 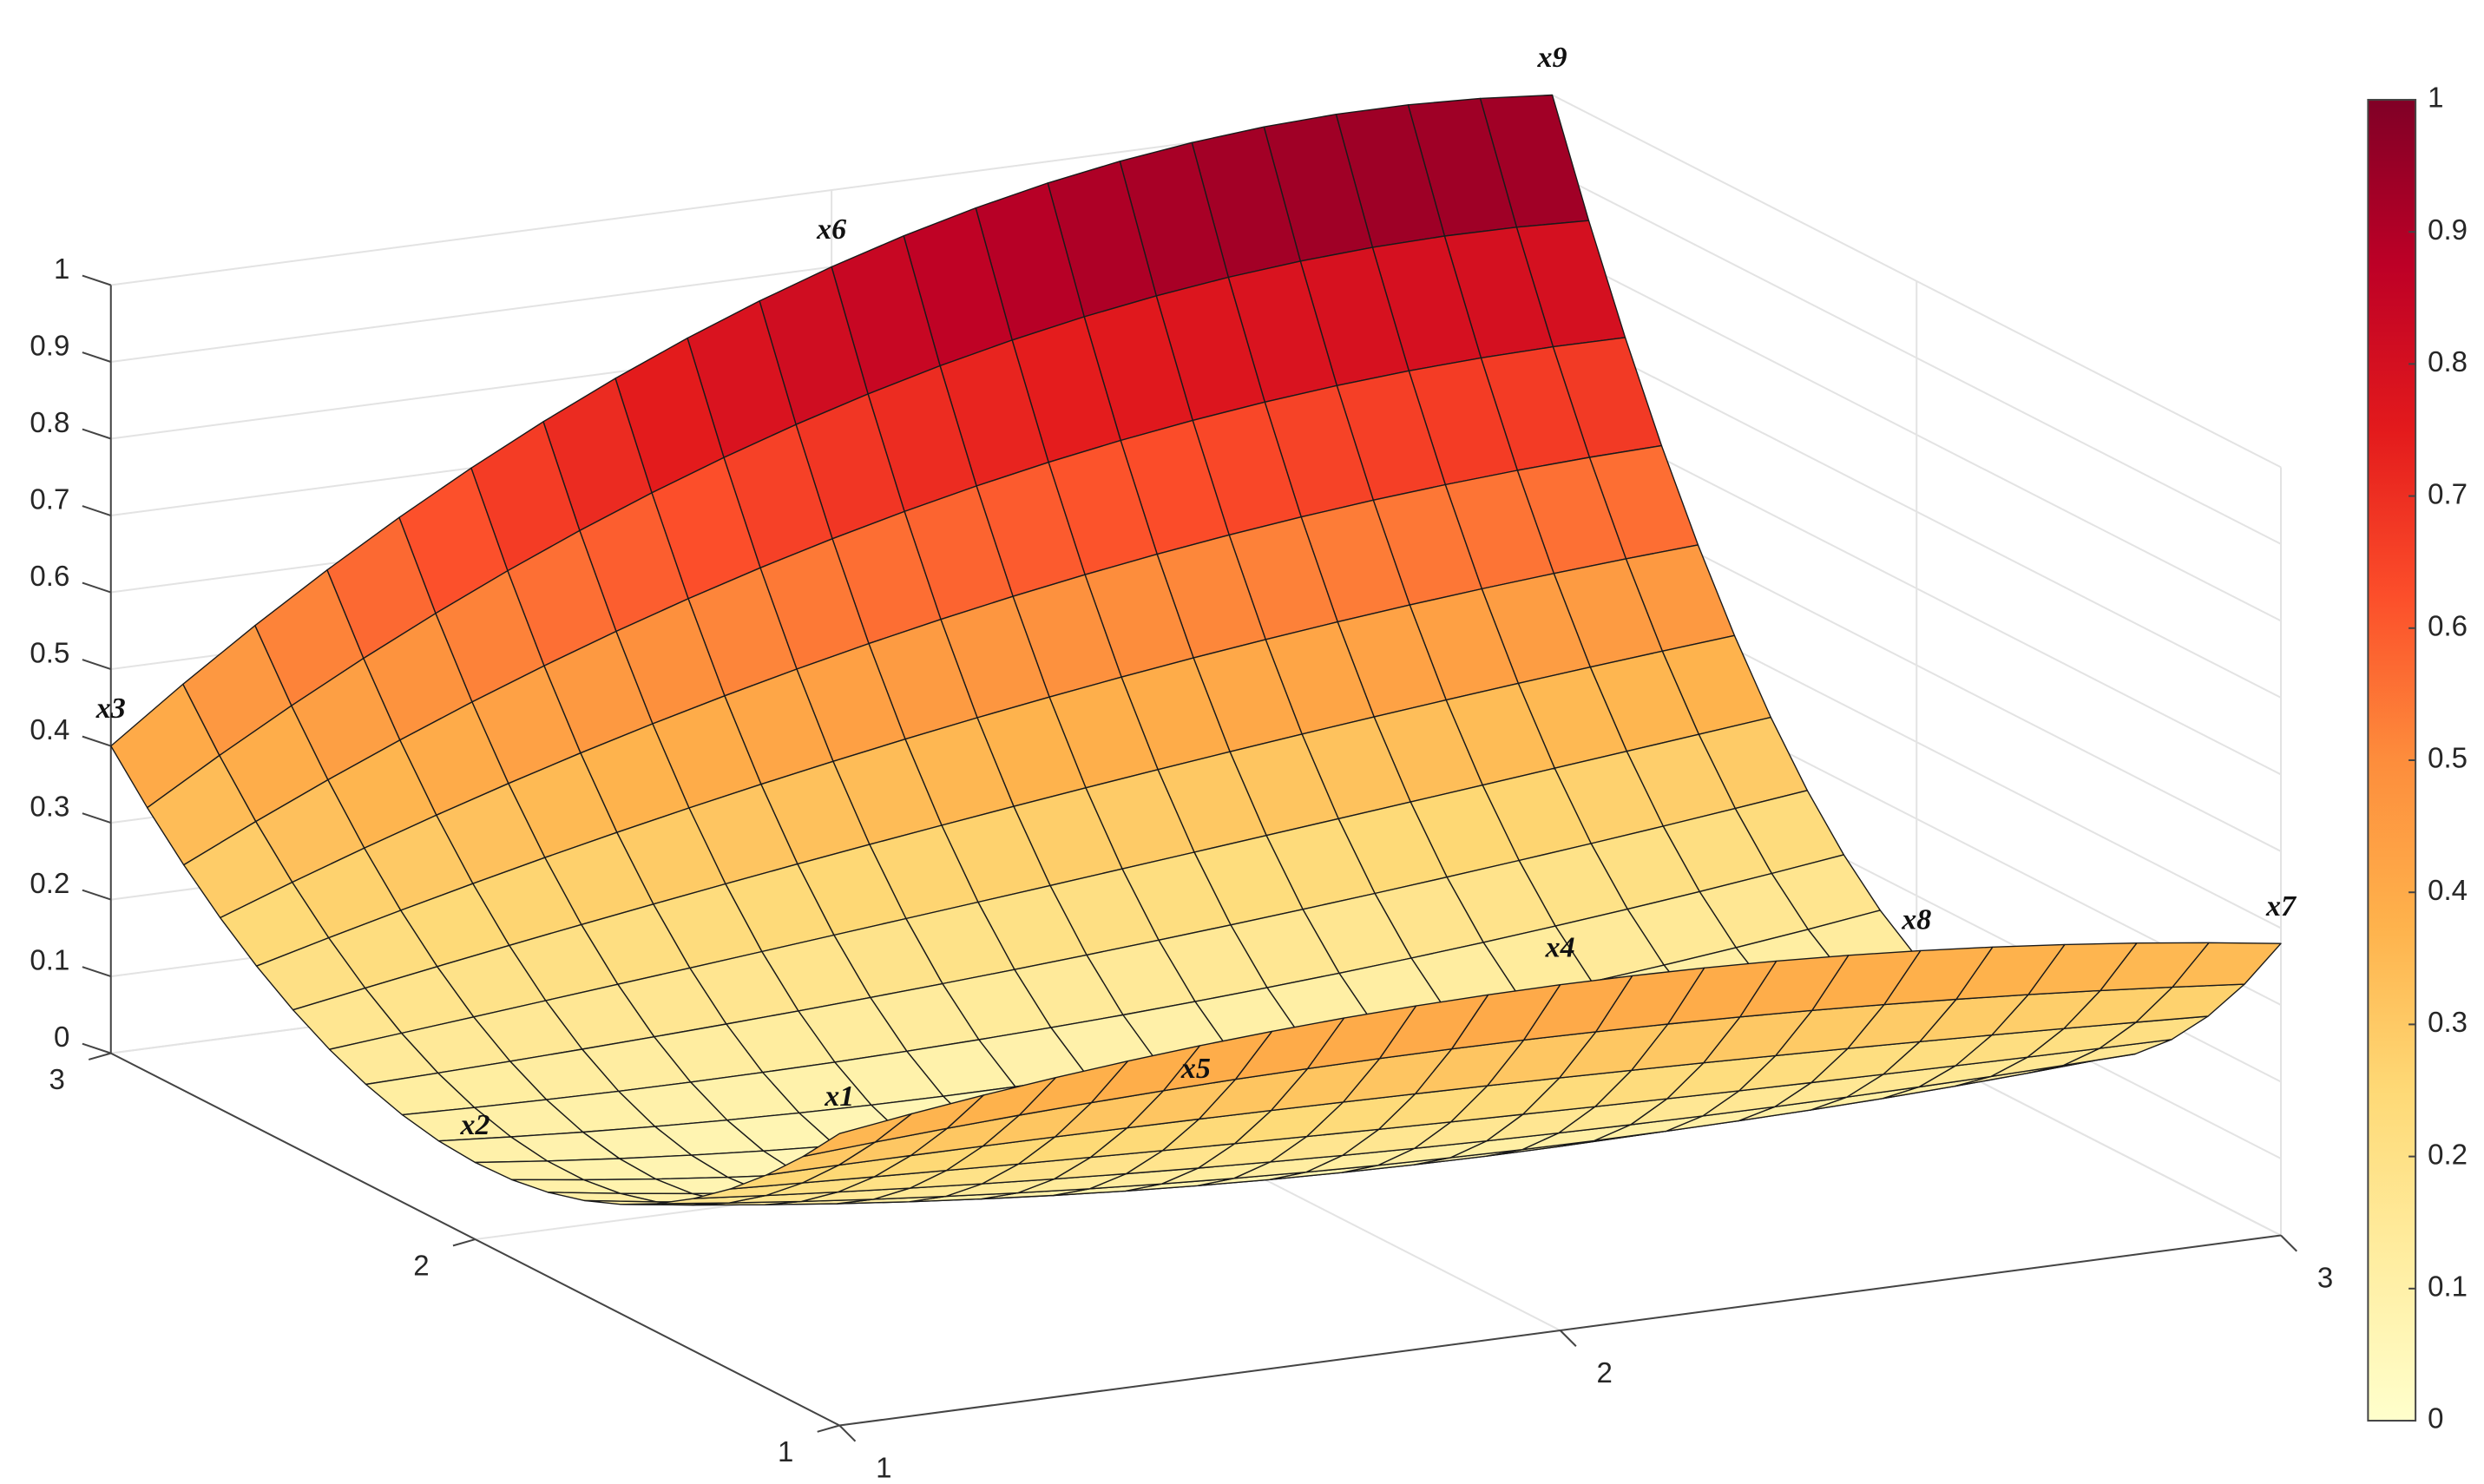 What do you see at coordinates (49, 345) in the screenshot?
I see `z-tick-label: 0.9` at bounding box center [49, 345].